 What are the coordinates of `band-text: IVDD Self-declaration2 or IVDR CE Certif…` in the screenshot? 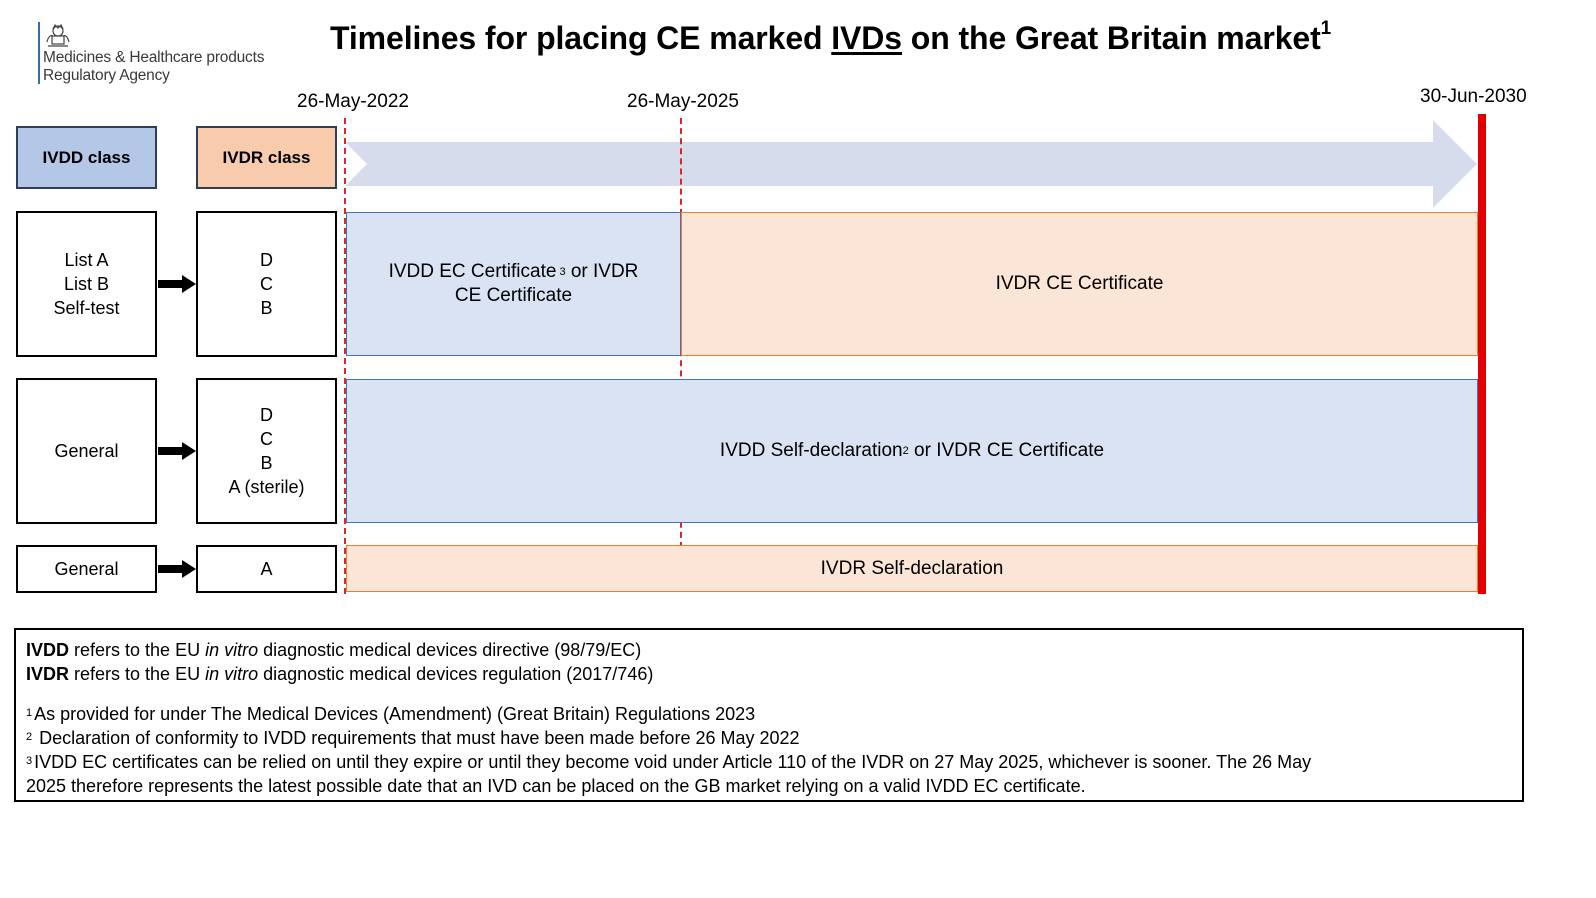 It's located at (912, 450).